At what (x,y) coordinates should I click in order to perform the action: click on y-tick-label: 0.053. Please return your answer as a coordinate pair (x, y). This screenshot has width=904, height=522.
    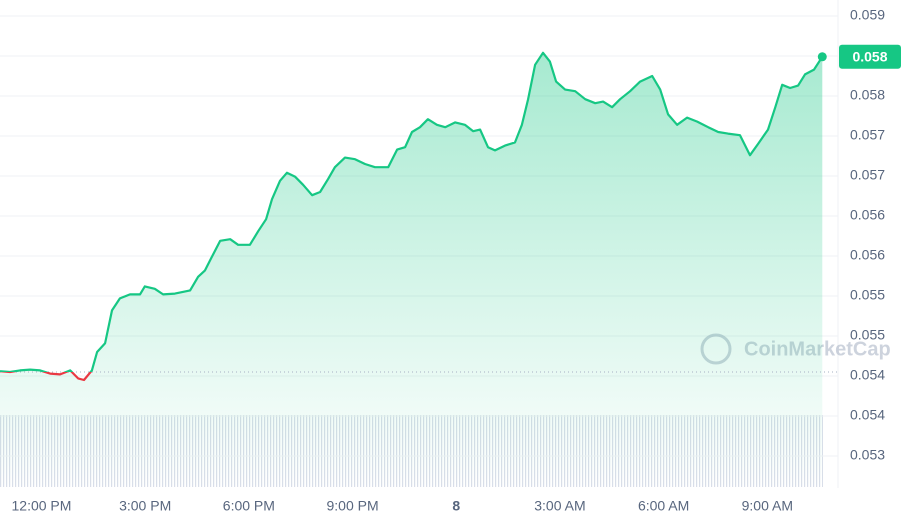
    Looking at the image, I should click on (867, 455).